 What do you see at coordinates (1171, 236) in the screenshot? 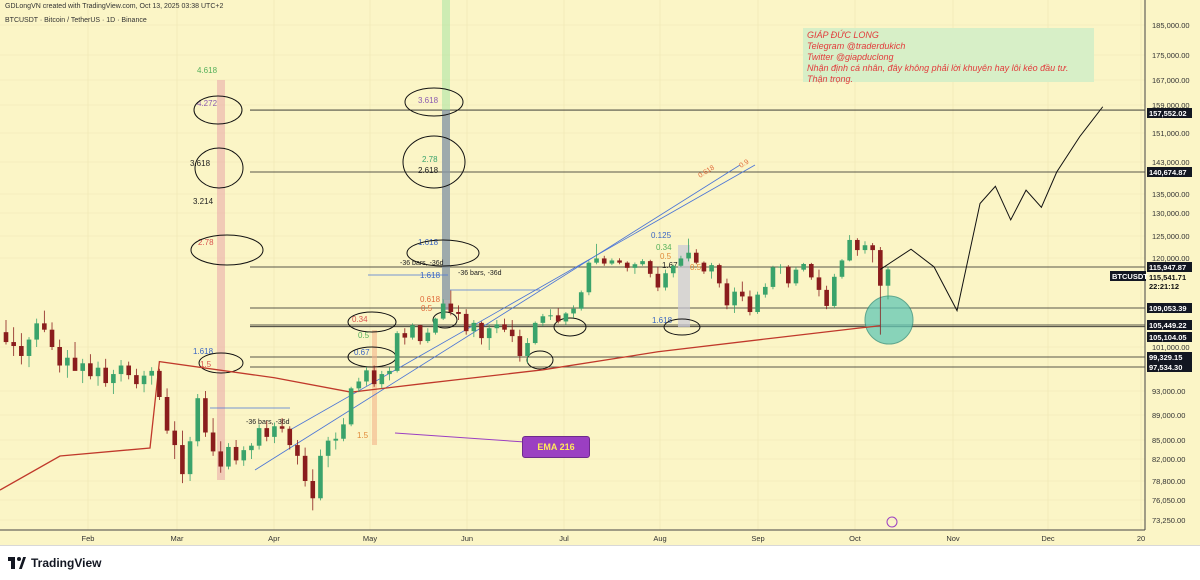
I see `y-tick-label: 125,000.00` at bounding box center [1171, 236].